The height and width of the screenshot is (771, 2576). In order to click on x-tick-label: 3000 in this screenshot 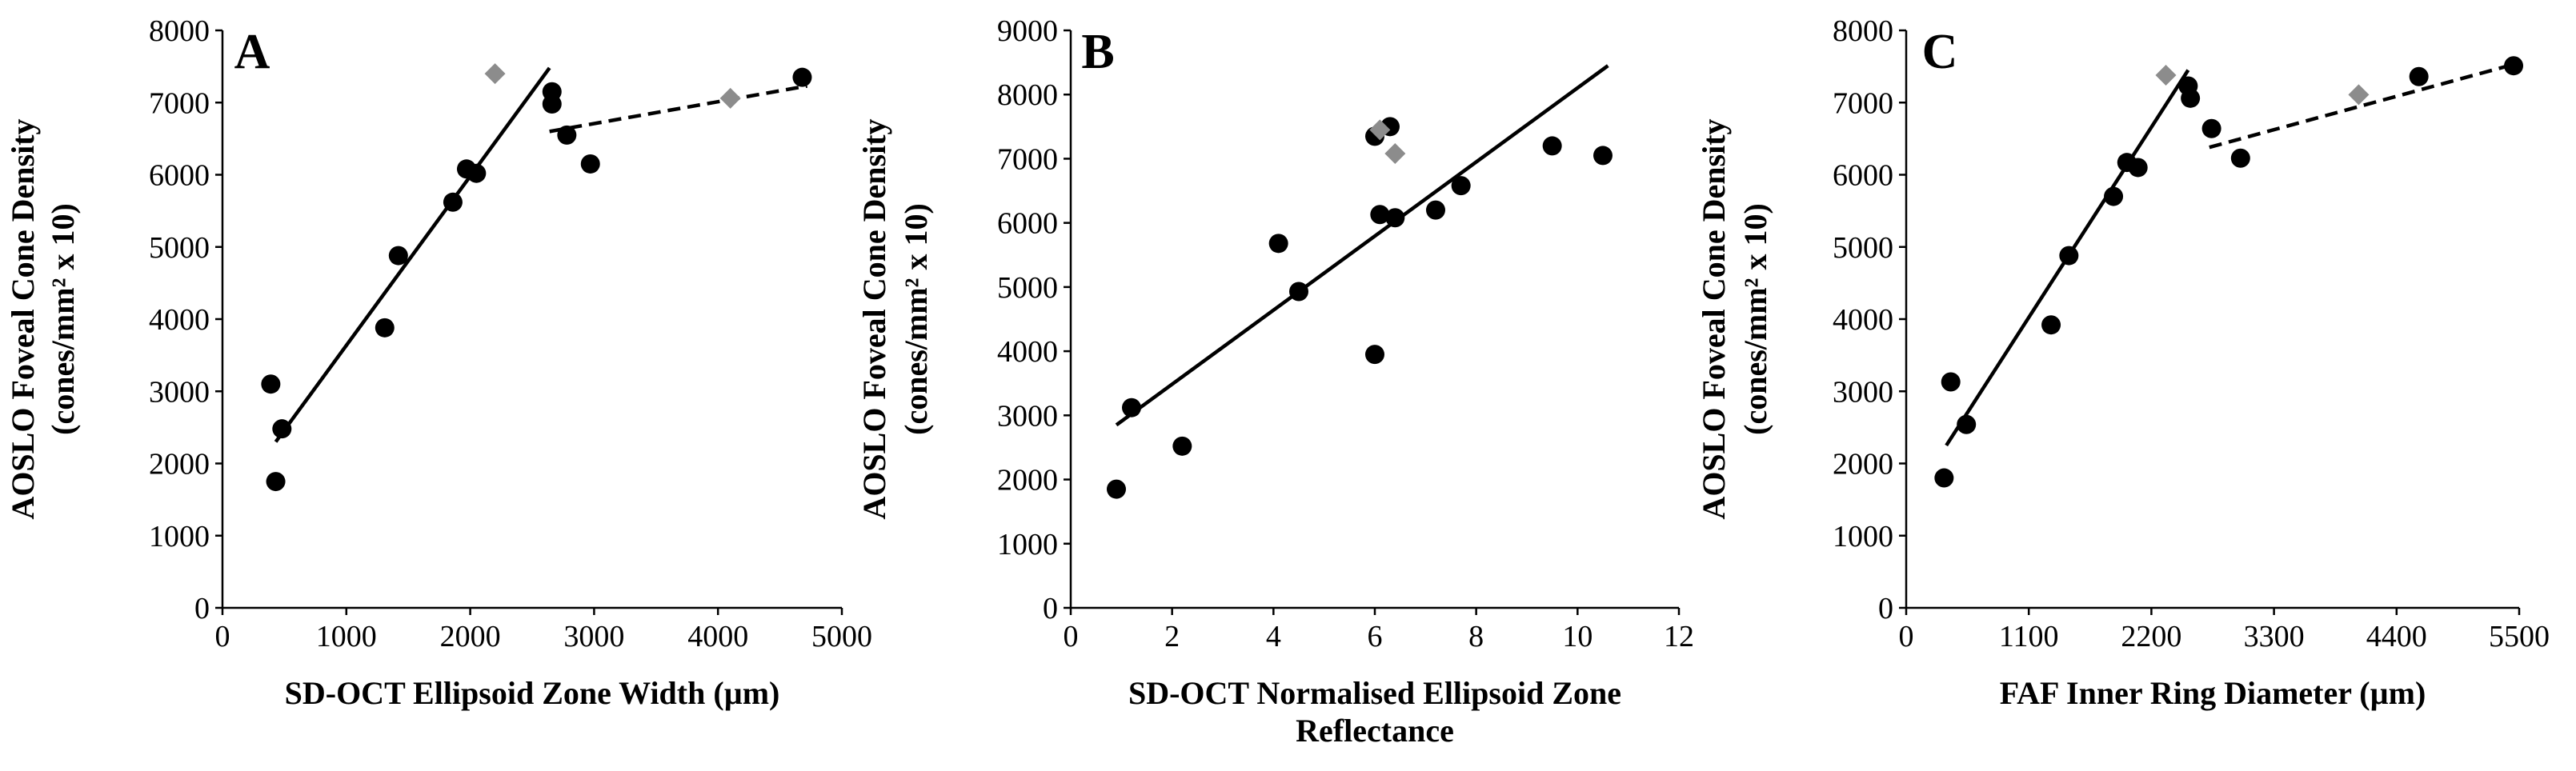, I will do `click(593, 637)`.